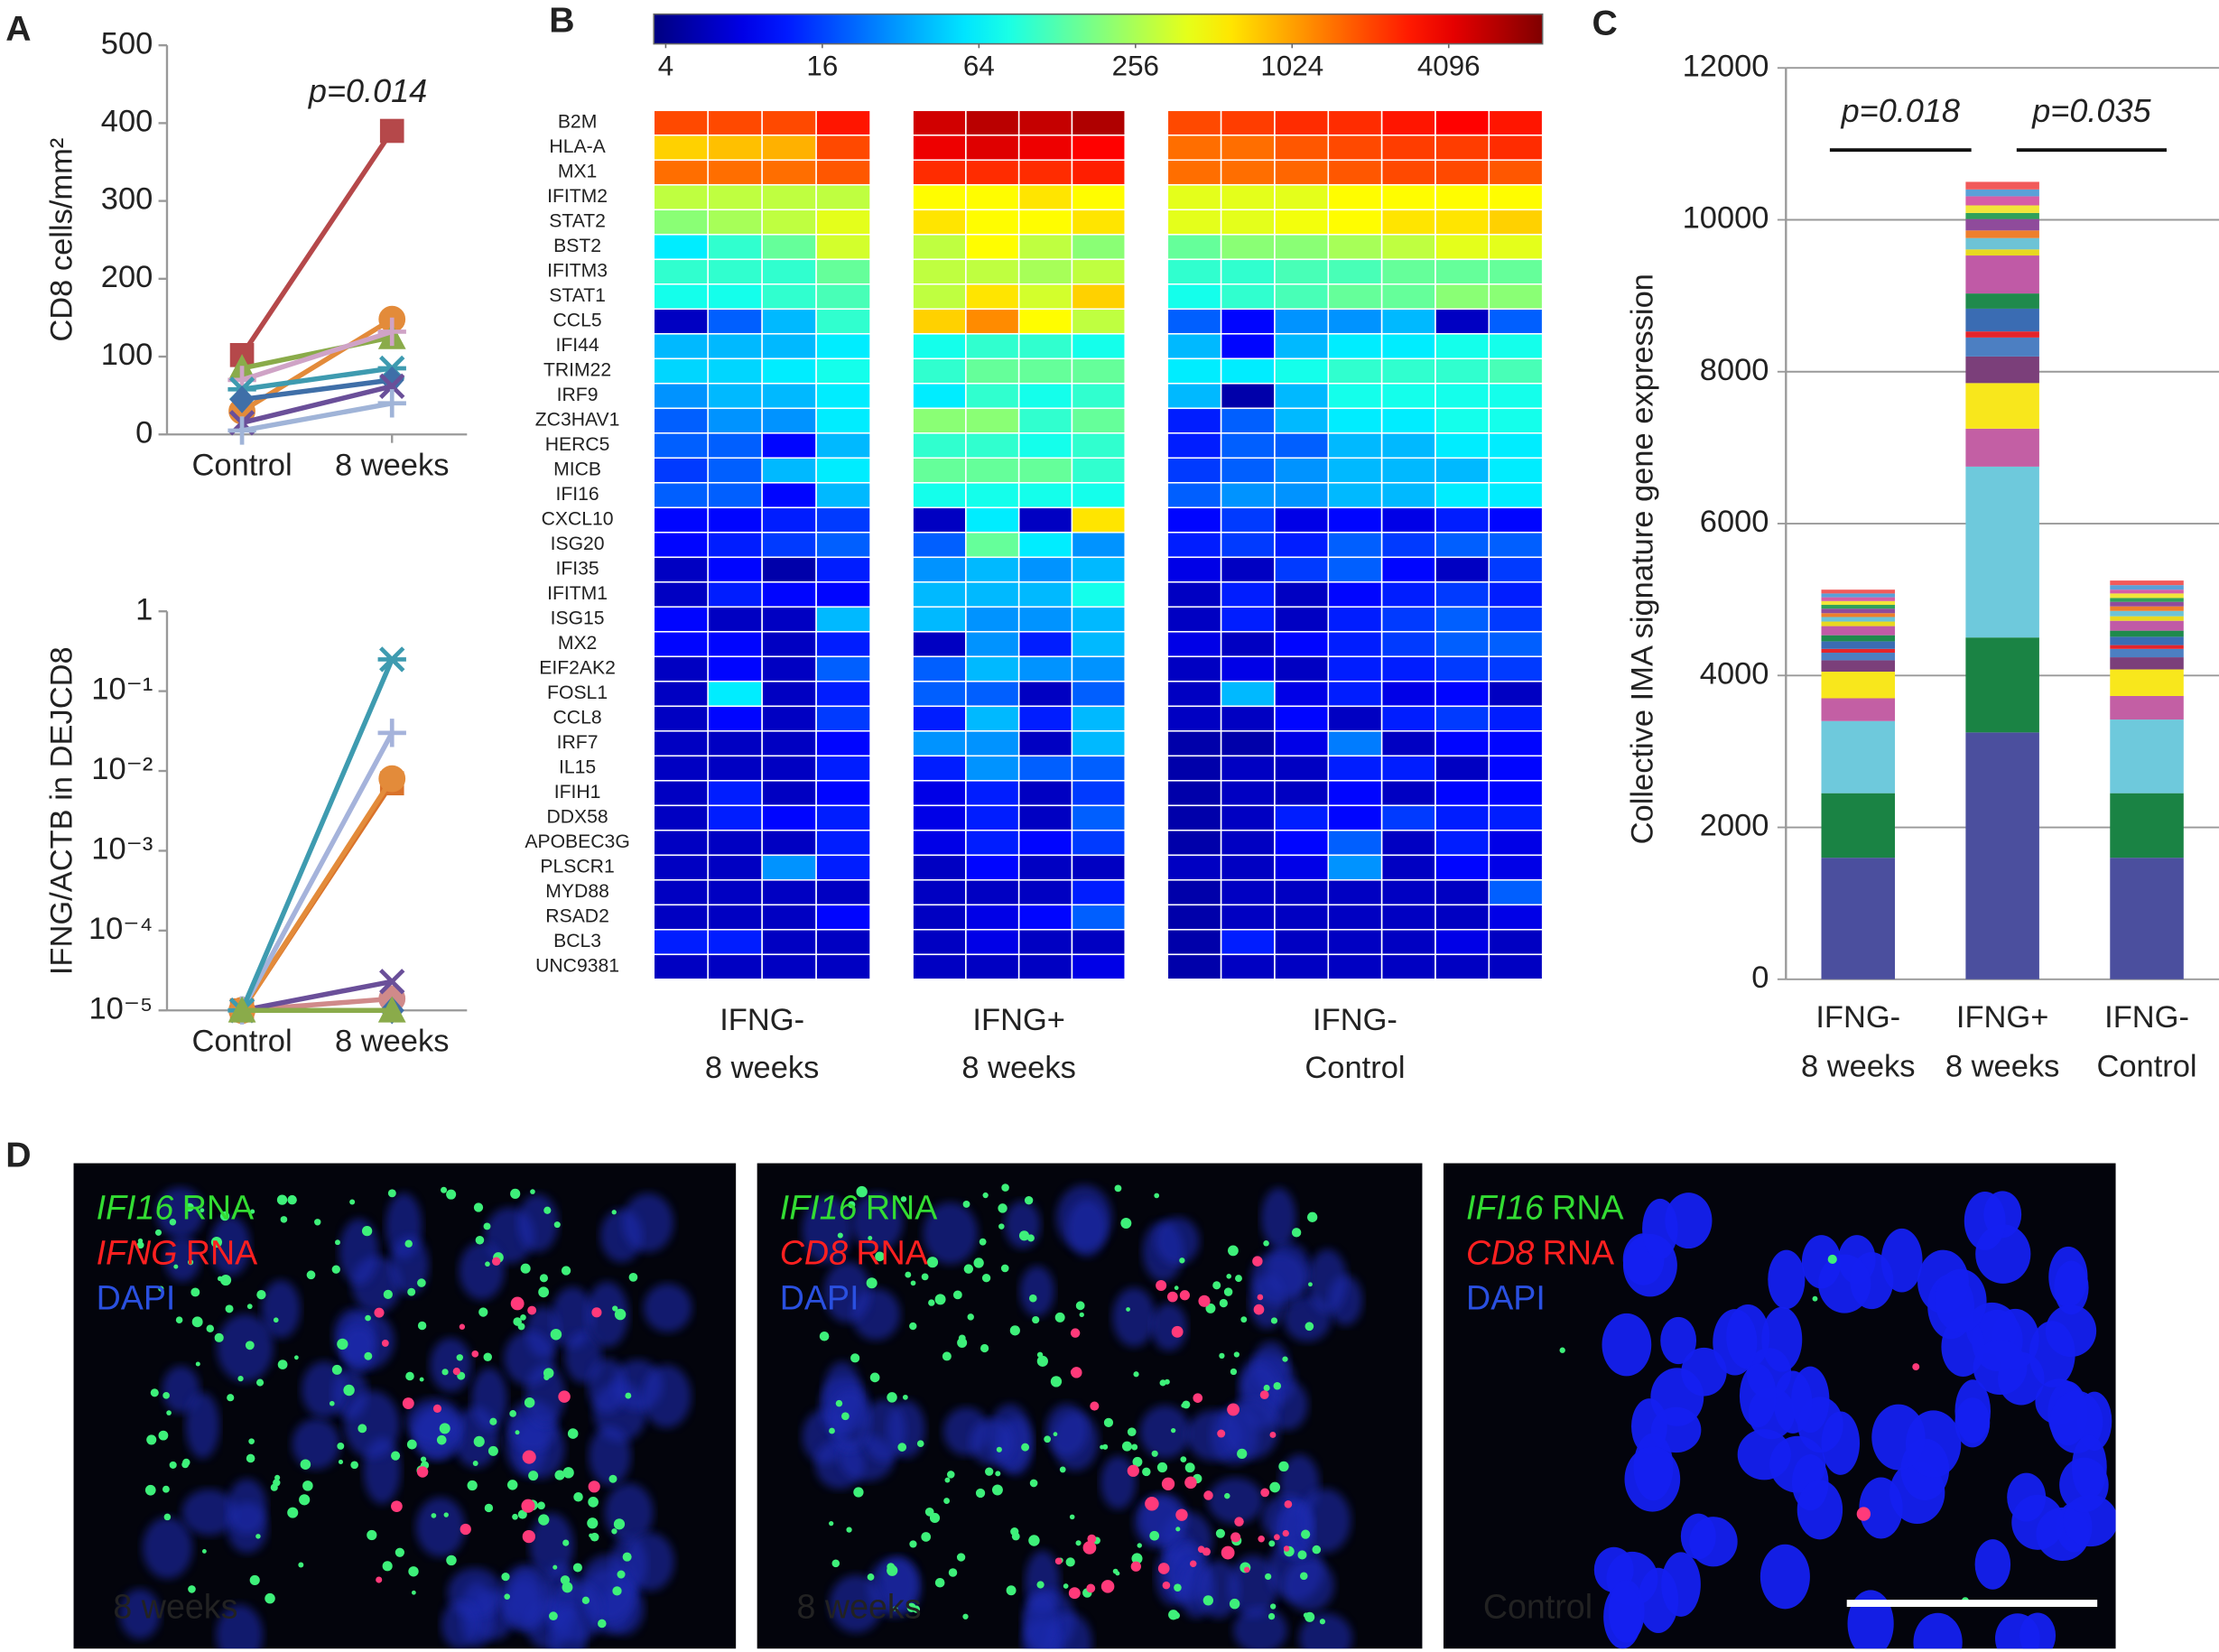  What do you see at coordinates (577, 494) in the screenshot?
I see `row-label: IFI16` at bounding box center [577, 494].